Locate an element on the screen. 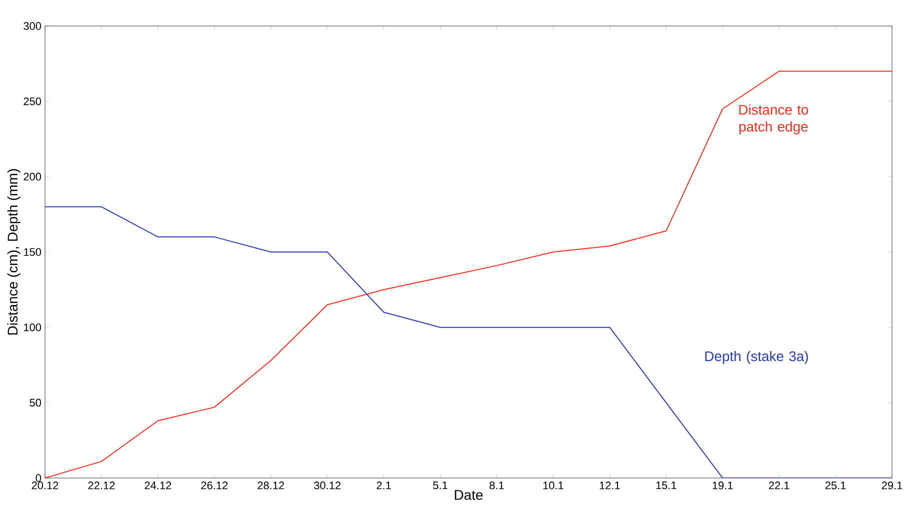  x-tick-label: 20.12 is located at coordinates (45, 486).